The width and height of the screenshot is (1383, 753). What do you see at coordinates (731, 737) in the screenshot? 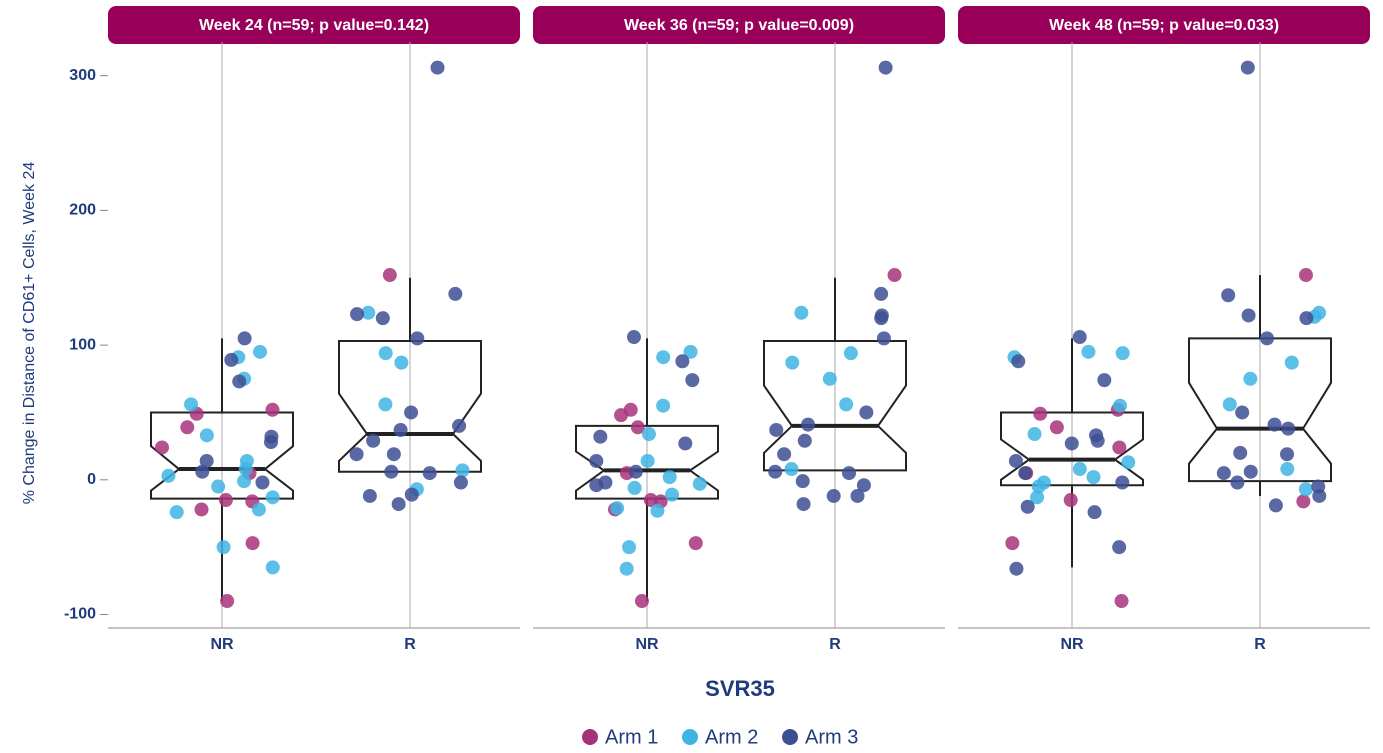
I see `legend-label: Arm 2` at bounding box center [731, 737].